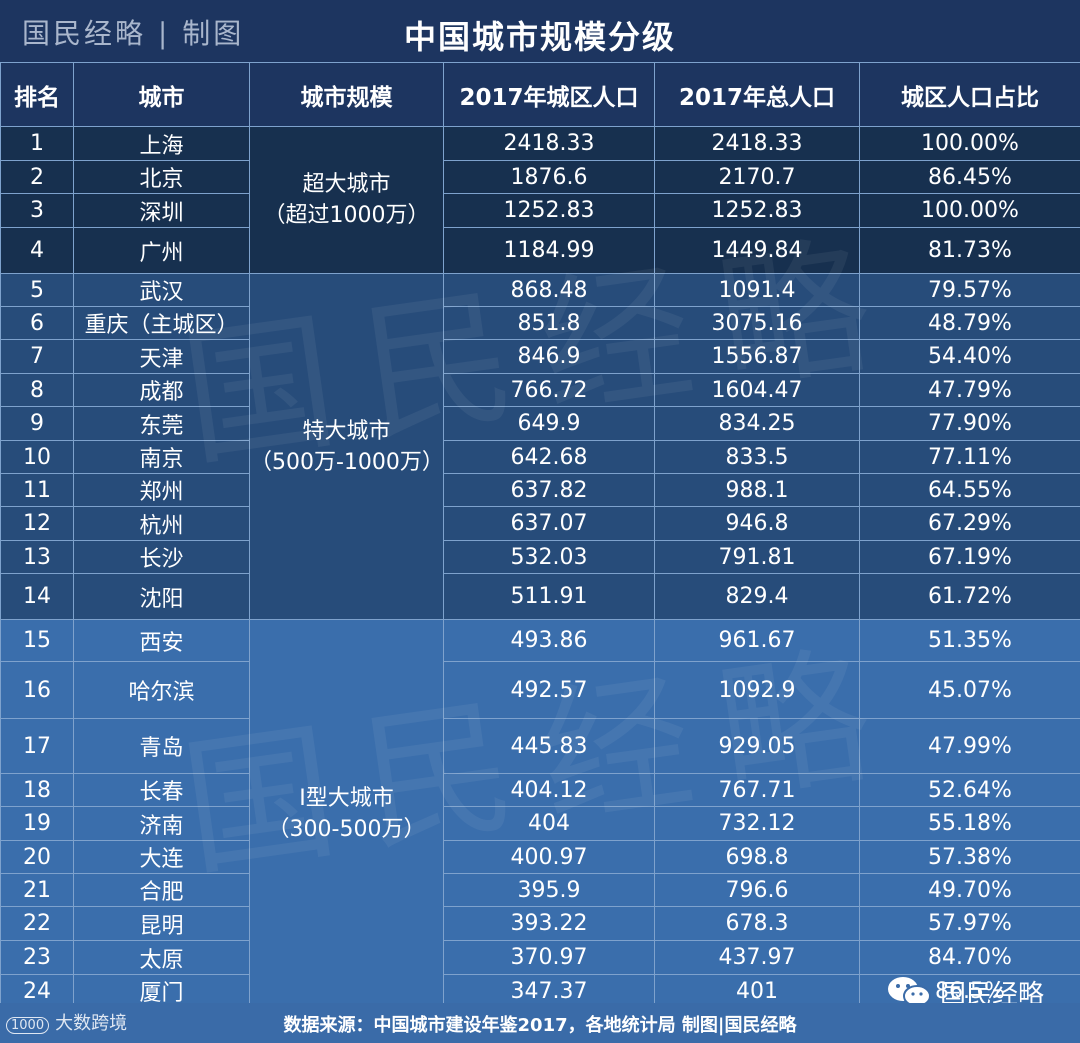 This screenshot has width=1080, height=1043. I want to click on footer-logo: 1000 大数跨境, so click(66, 1022).